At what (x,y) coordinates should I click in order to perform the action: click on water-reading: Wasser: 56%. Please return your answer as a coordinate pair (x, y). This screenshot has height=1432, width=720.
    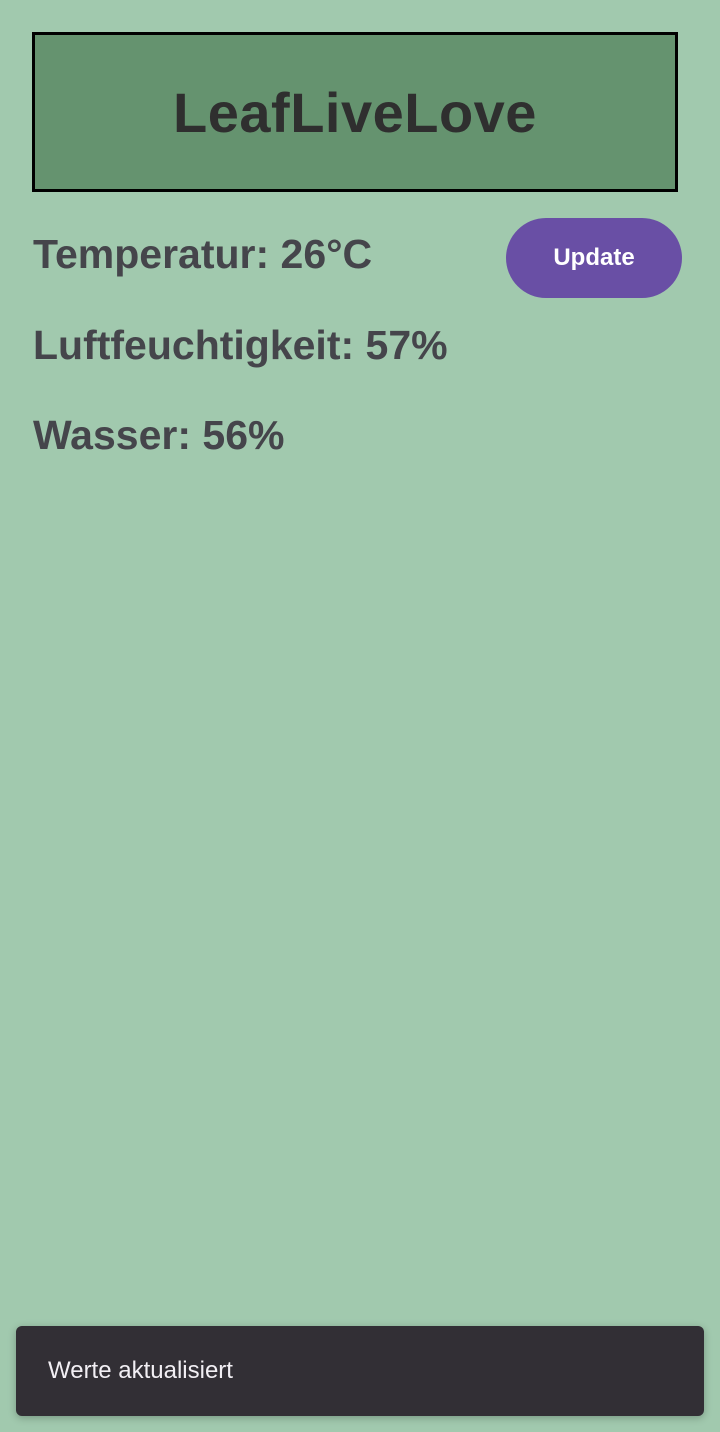
    Looking at the image, I should click on (159, 435).